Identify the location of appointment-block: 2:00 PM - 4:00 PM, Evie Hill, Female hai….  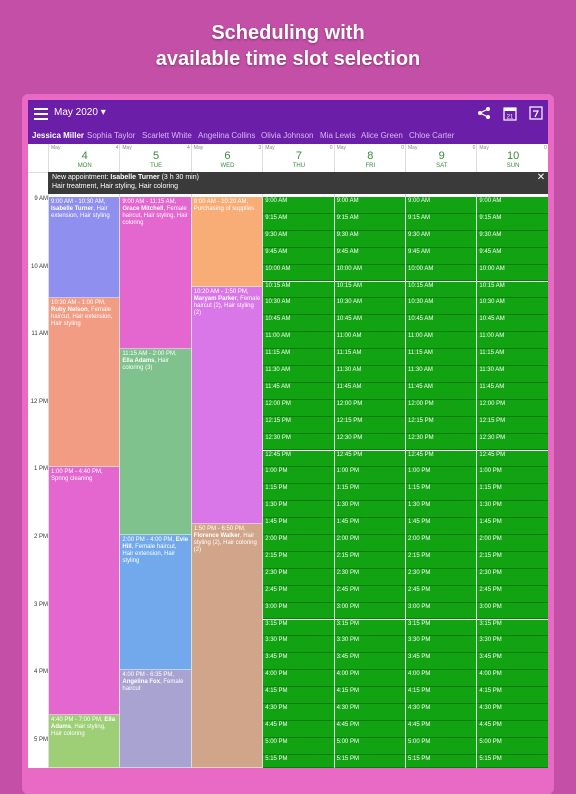
(155, 603).